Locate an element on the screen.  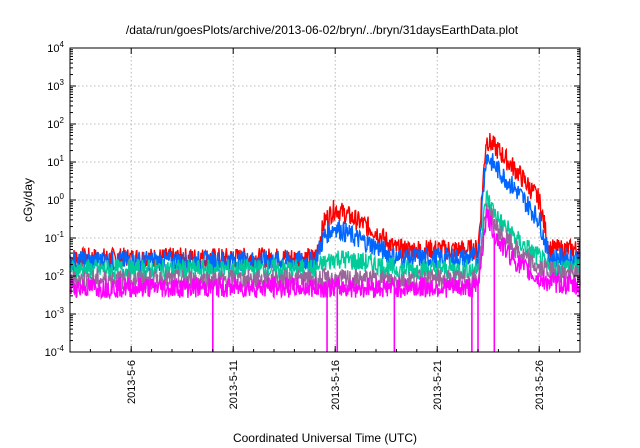
y-tick-label: 10⁻² is located at coordinates (55, 275).